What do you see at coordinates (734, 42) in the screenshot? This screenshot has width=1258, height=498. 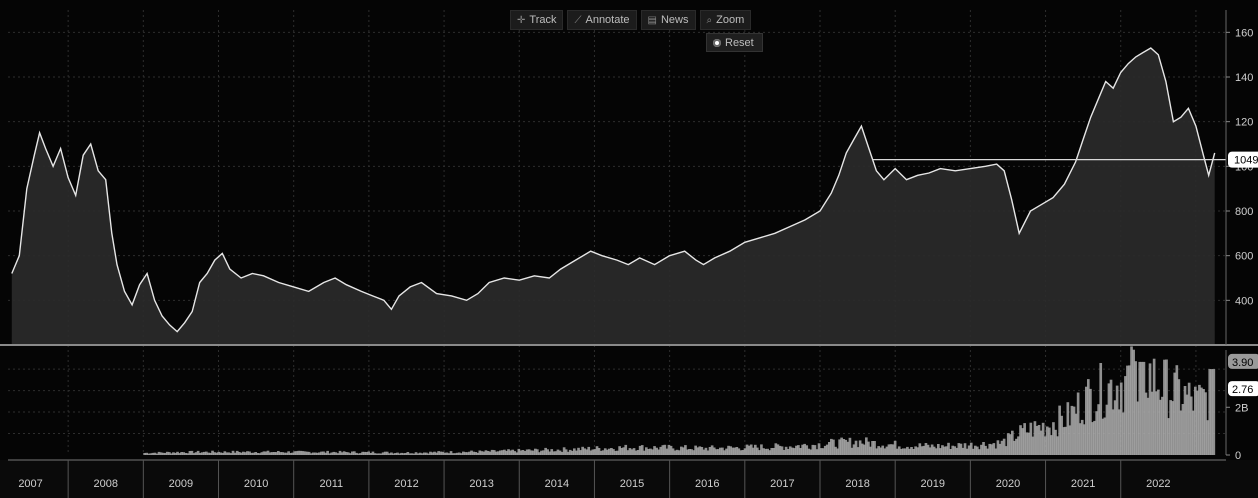 I see `reset-button: Reset` at bounding box center [734, 42].